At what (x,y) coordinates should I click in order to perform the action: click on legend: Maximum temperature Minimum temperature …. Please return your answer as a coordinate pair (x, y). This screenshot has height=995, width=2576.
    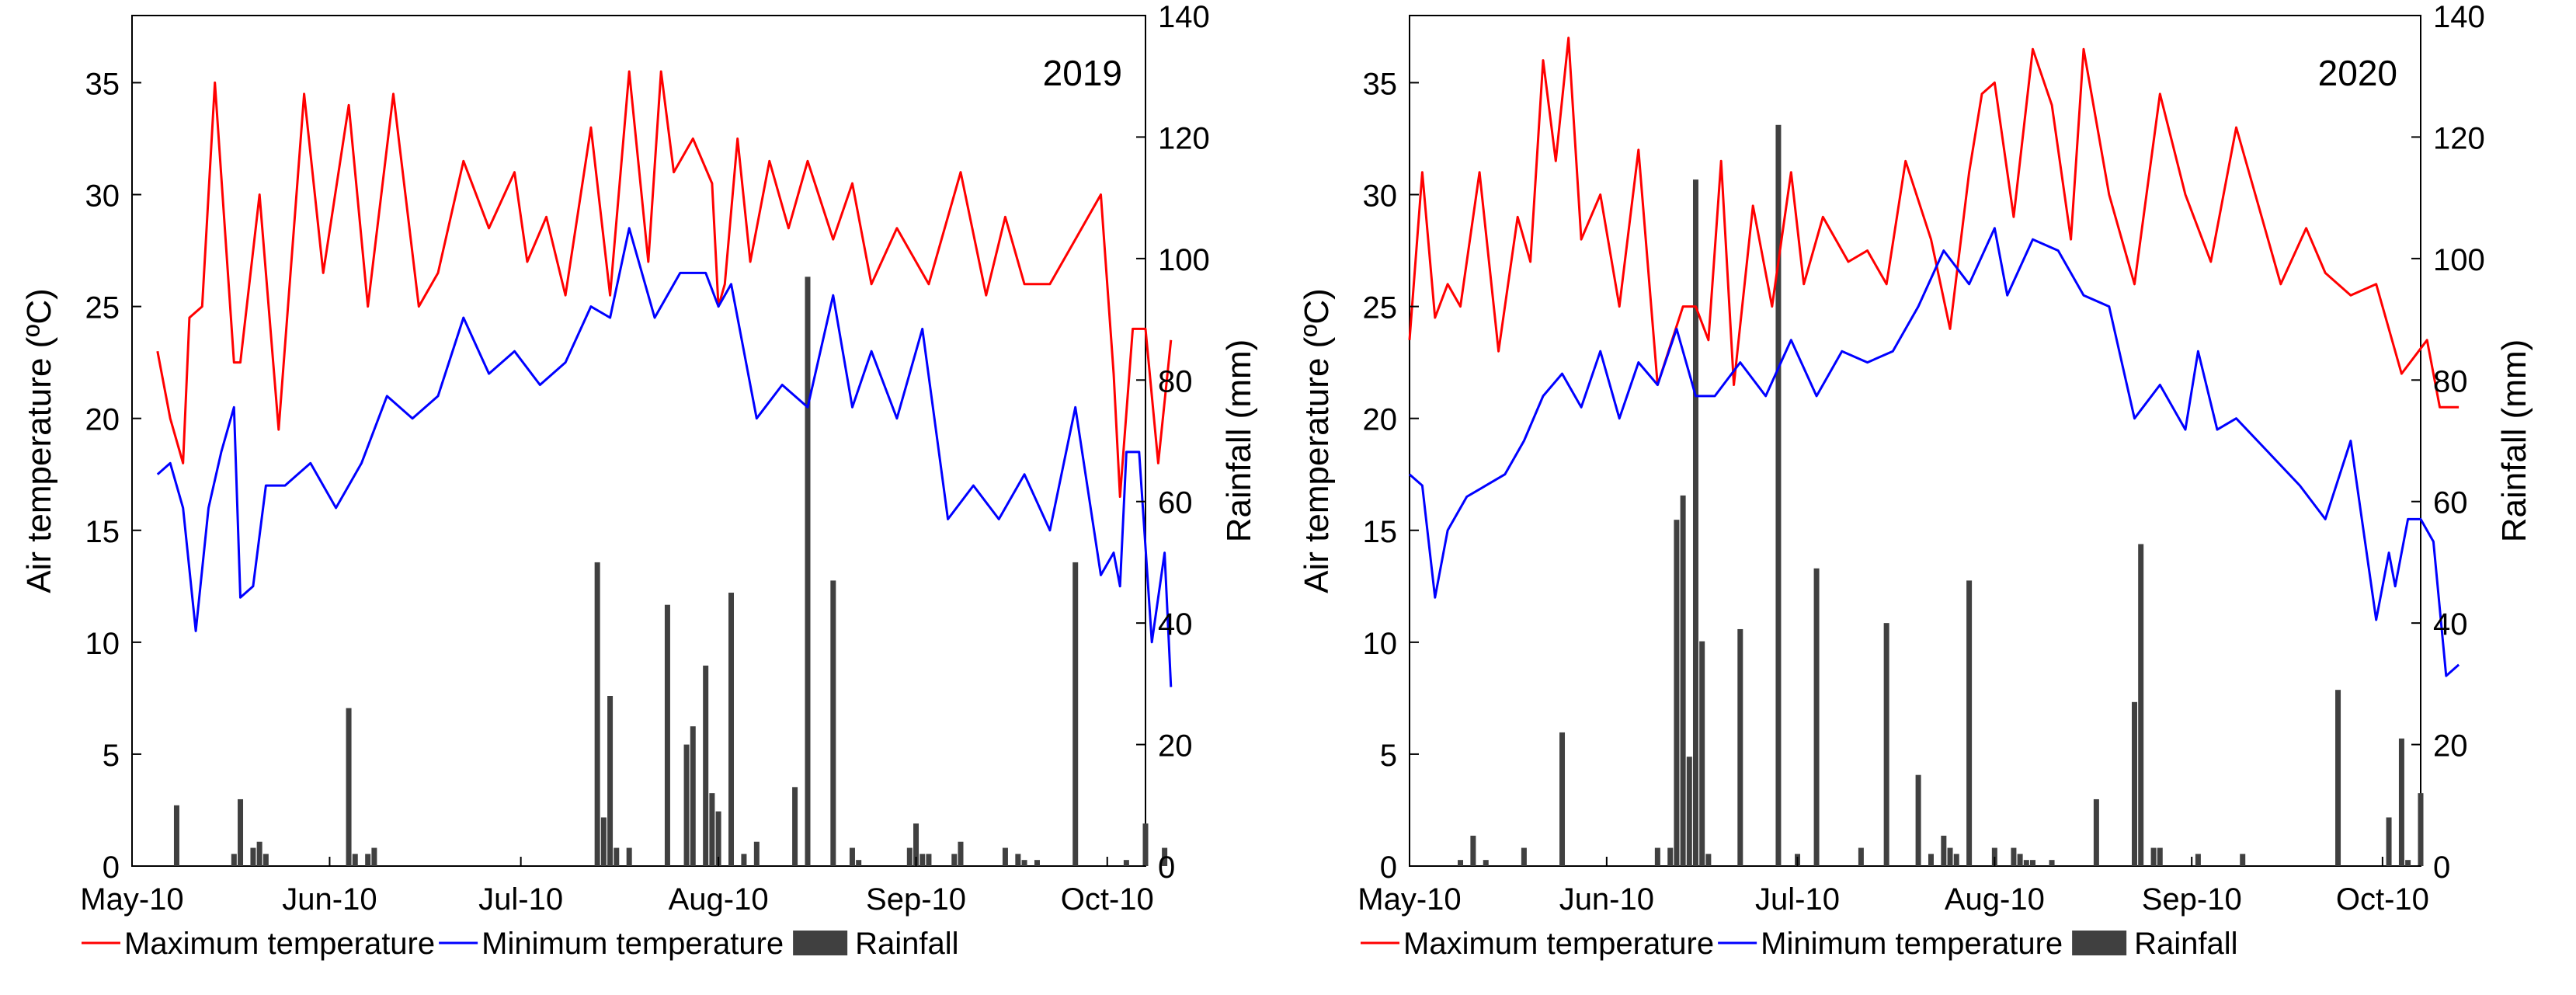
    Looking at the image, I should click on (520, 944).